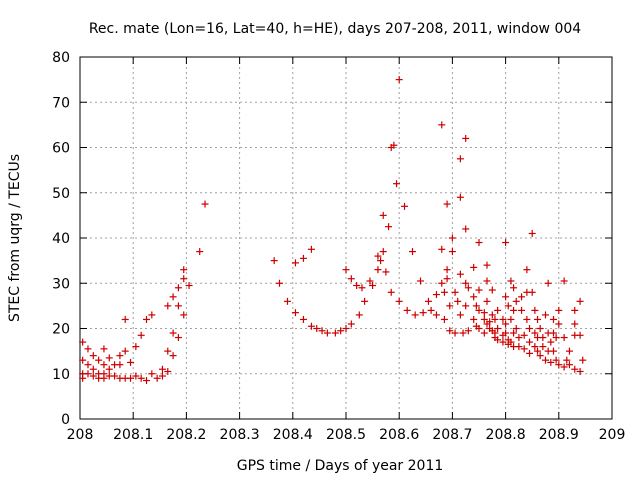  Describe the element at coordinates (133, 435) in the screenshot. I see `x-tick-label: 208.1` at that location.